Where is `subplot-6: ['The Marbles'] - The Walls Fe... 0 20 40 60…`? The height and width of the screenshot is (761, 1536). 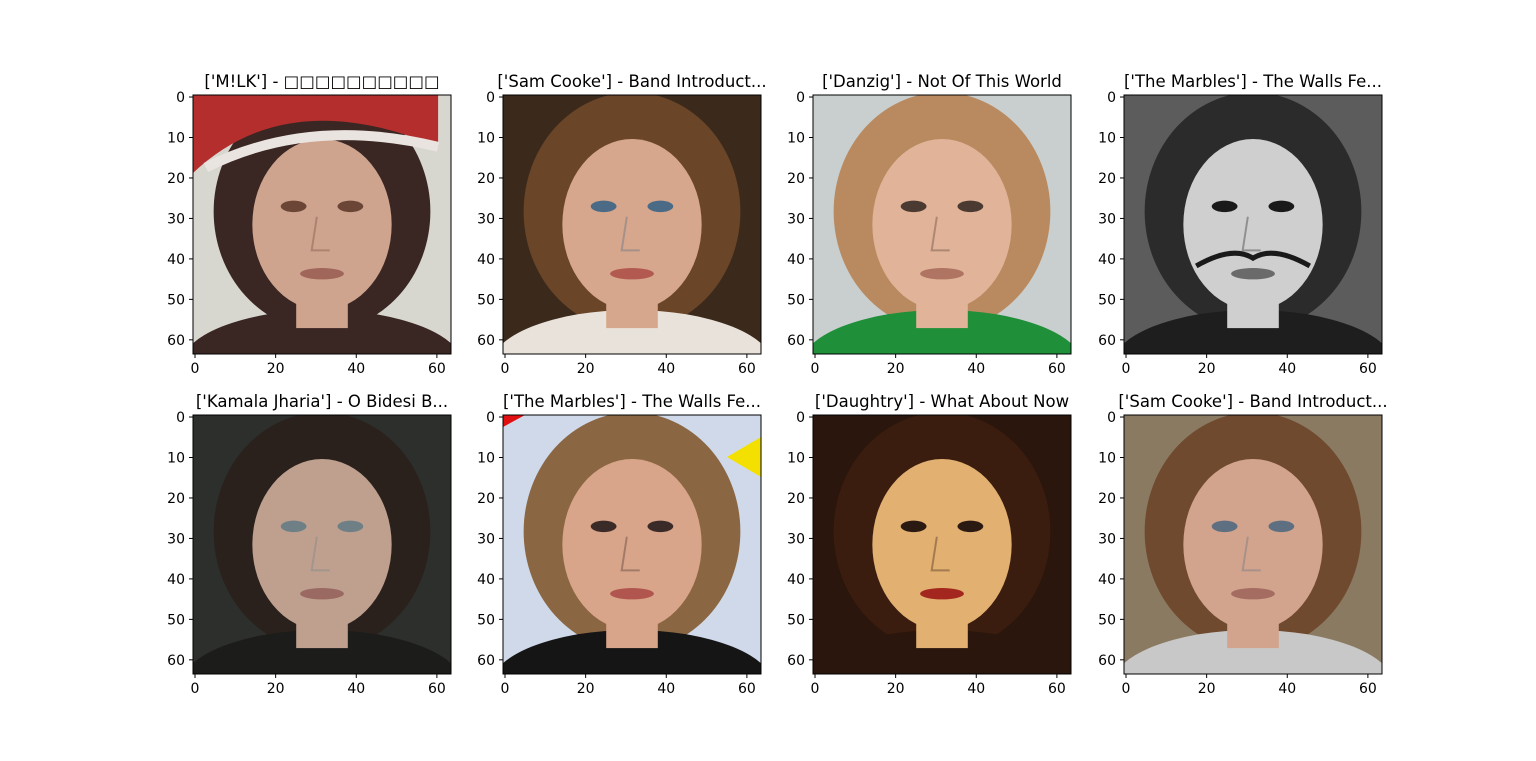 subplot-6: ['The Marbles'] - The Walls Fe... 0 20 40 60… is located at coordinates (619, 544).